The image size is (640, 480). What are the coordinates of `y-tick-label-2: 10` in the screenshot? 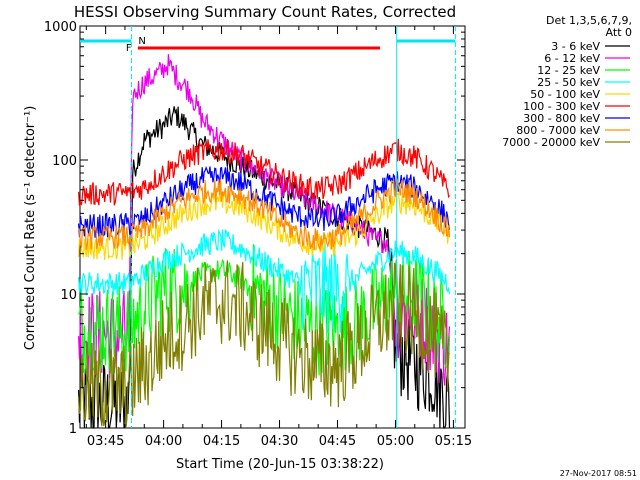 It's located at (68, 295).